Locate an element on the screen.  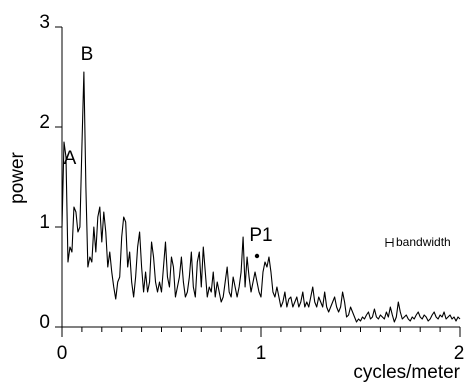
y-tick-label: 0 is located at coordinates (44, 322).